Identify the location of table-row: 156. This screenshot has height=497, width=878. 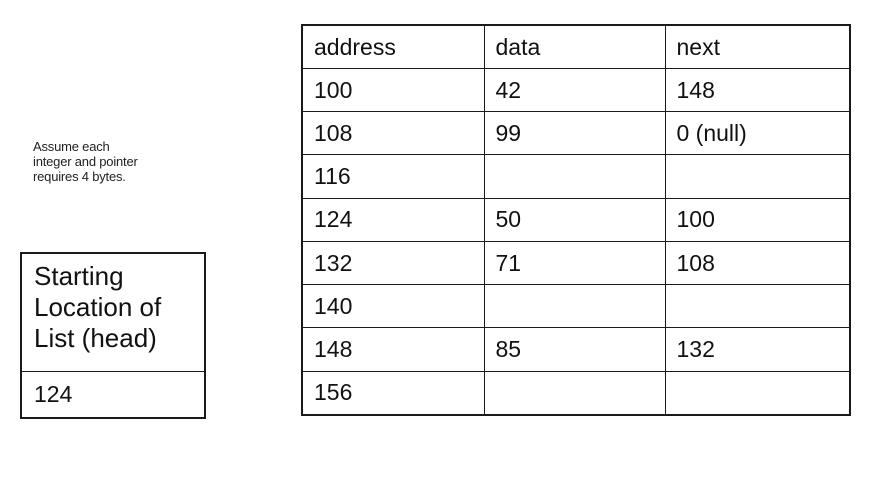
(576, 393).